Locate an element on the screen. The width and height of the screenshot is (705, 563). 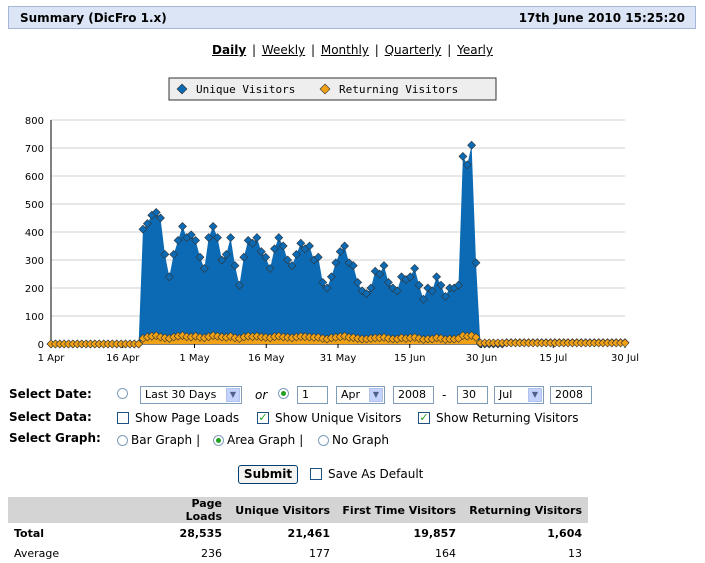
no-graph-label: No Graph is located at coordinates (360, 440).